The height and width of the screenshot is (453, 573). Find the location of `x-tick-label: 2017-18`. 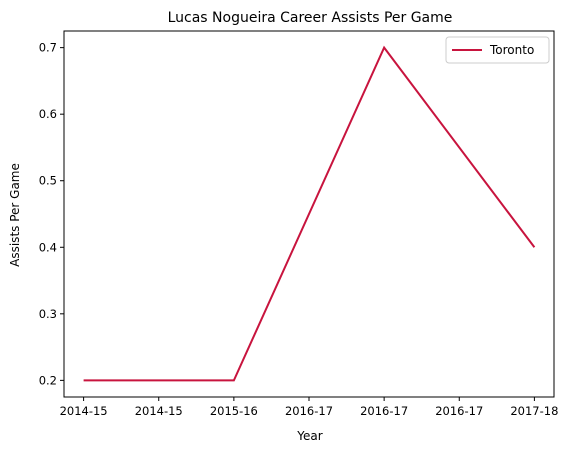

x-tick-label: 2017-18 is located at coordinates (534, 411).